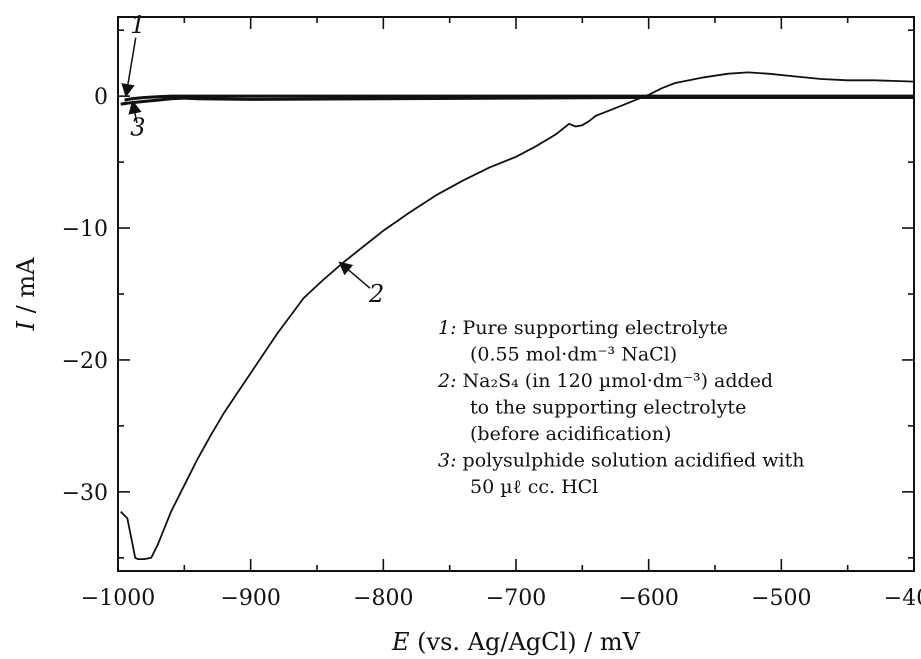 The height and width of the screenshot is (659, 921). I want to click on legend-entry-3-line: 3: polysulphide solution acidified with, so click(621, 461).